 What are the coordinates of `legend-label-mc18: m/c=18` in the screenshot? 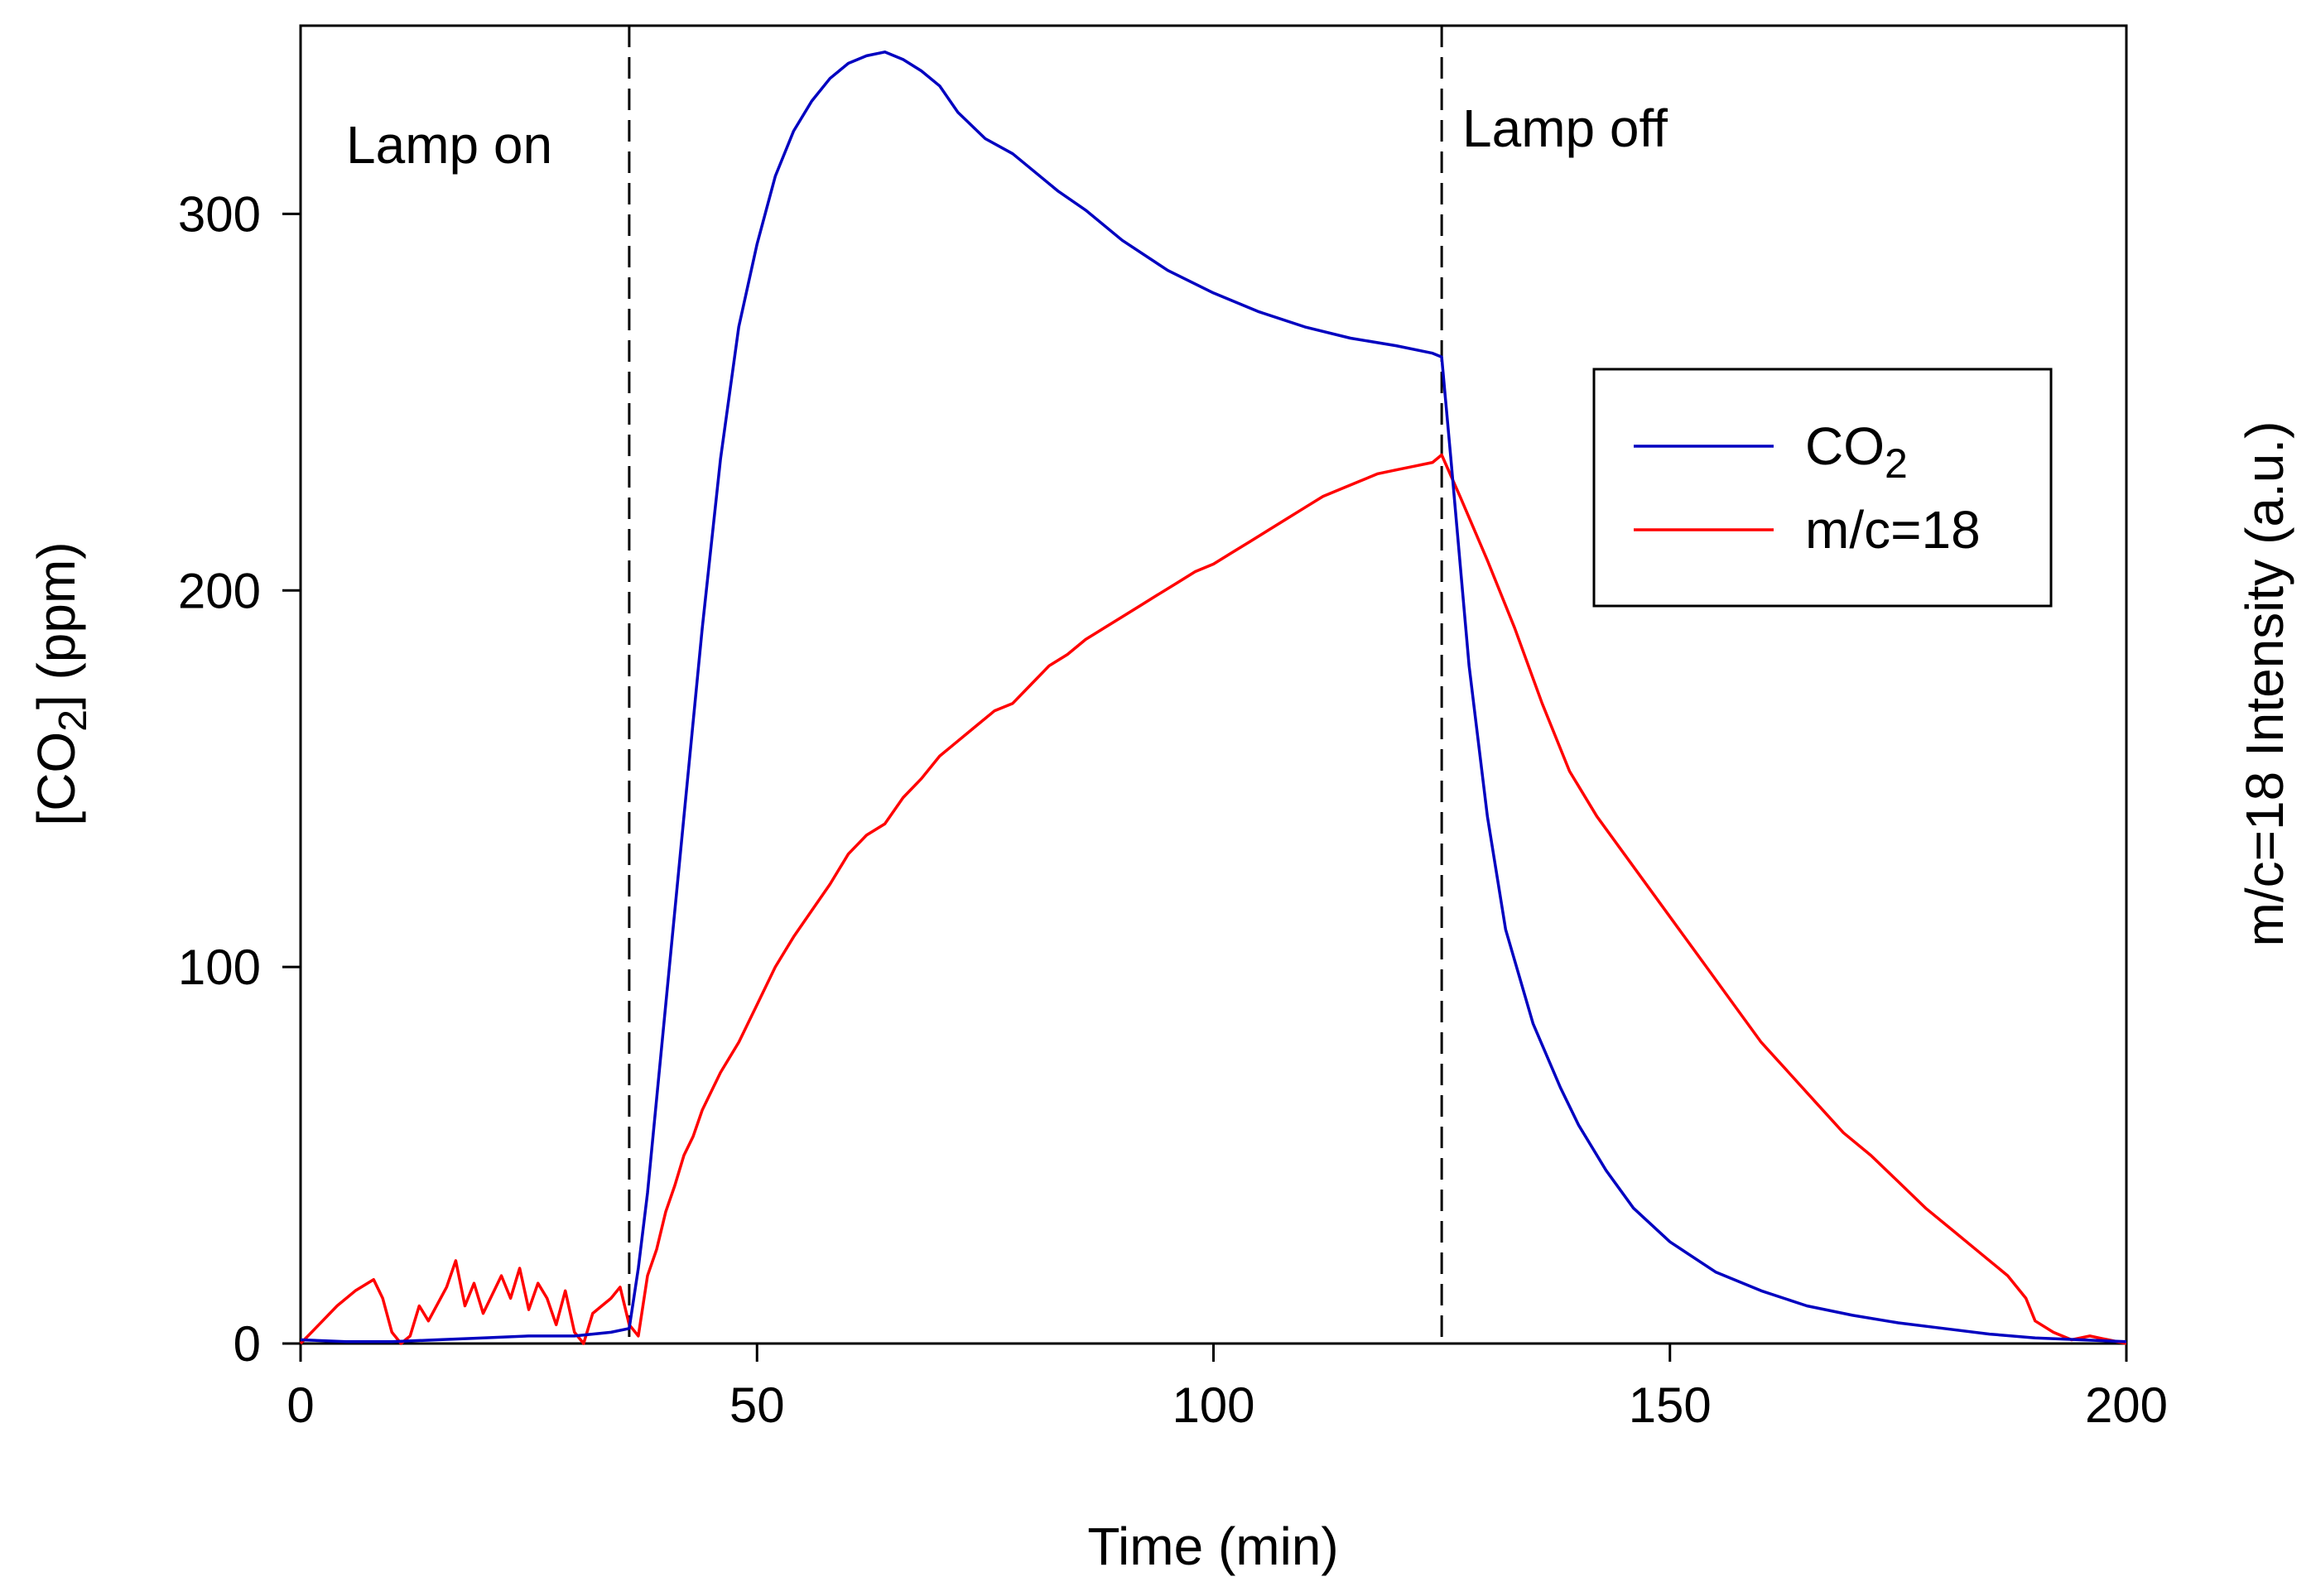 It's located at (1893, 530).